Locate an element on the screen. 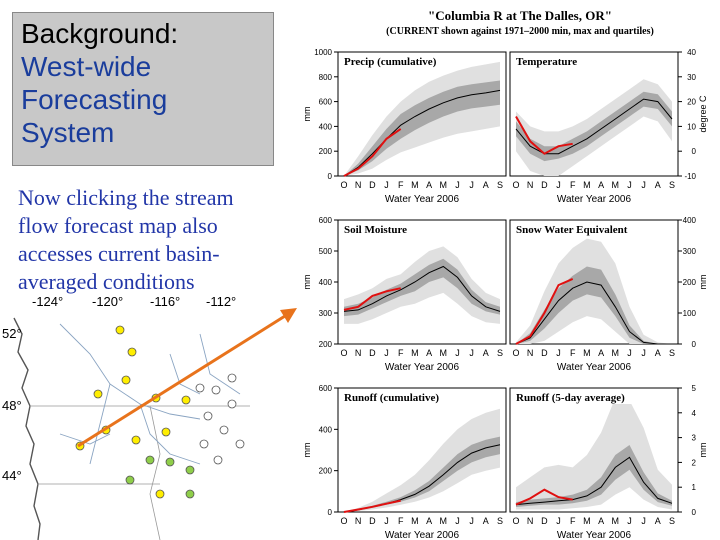 The width and height of the screenshot is (720, 540). x-tick-label: N is located at coordinates (358, 353).